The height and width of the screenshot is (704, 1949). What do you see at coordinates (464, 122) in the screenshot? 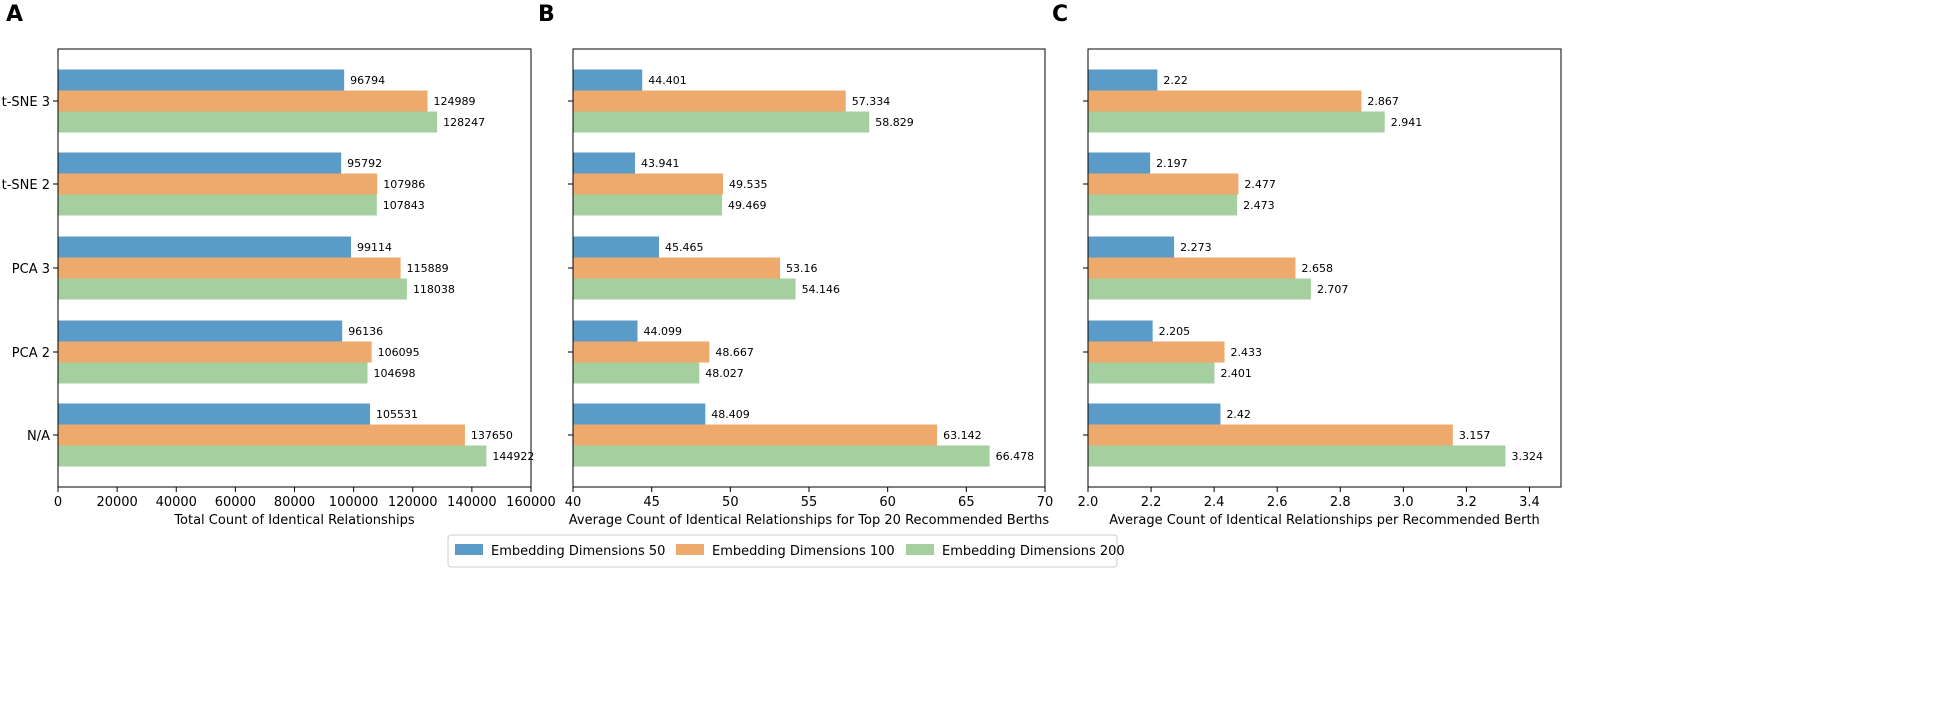
I see `bar-value-label-a-dim200-0: 128247` at bounding box center [464, 122].